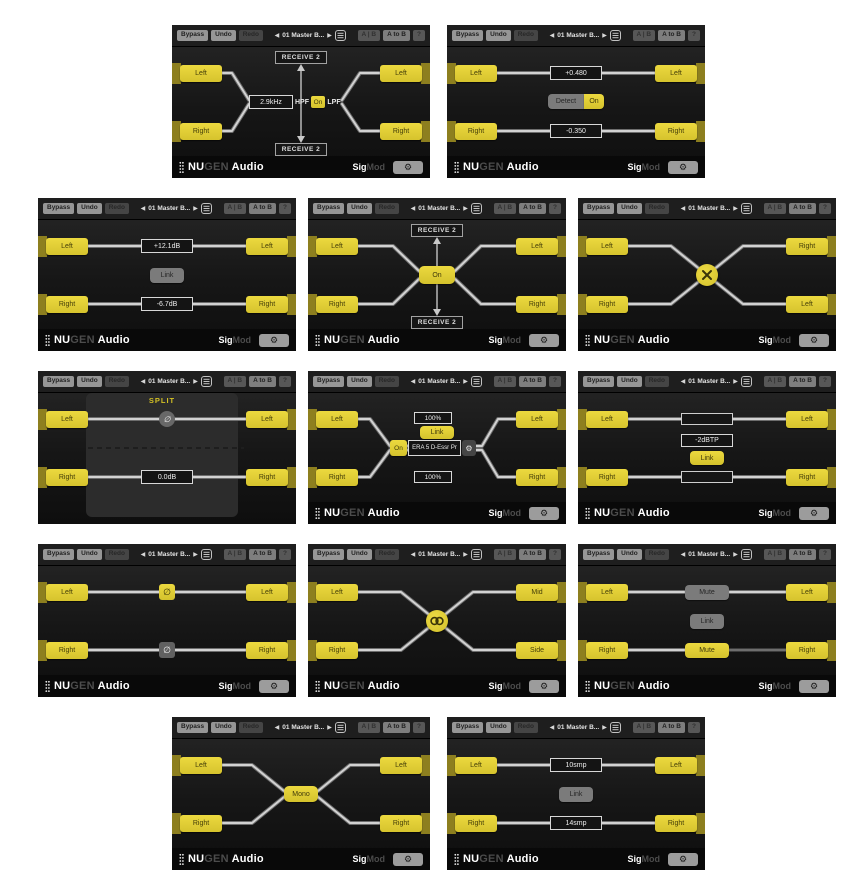  Describe the element at coordinates (334, 102) in the screenshot. I see `lpf-label: LPF` at that location.